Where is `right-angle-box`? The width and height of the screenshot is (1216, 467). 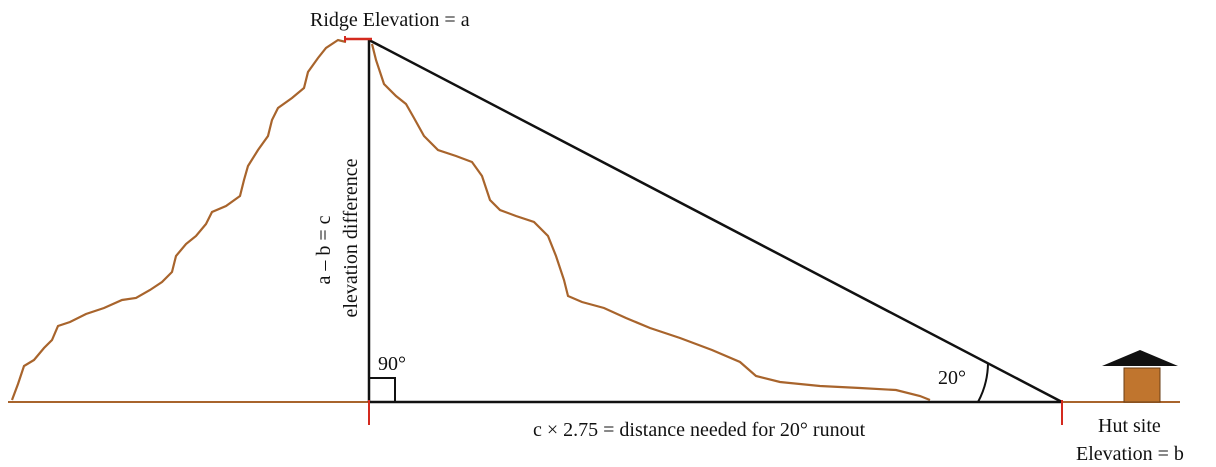 right-angle-box is located at coordinates (382, 390).